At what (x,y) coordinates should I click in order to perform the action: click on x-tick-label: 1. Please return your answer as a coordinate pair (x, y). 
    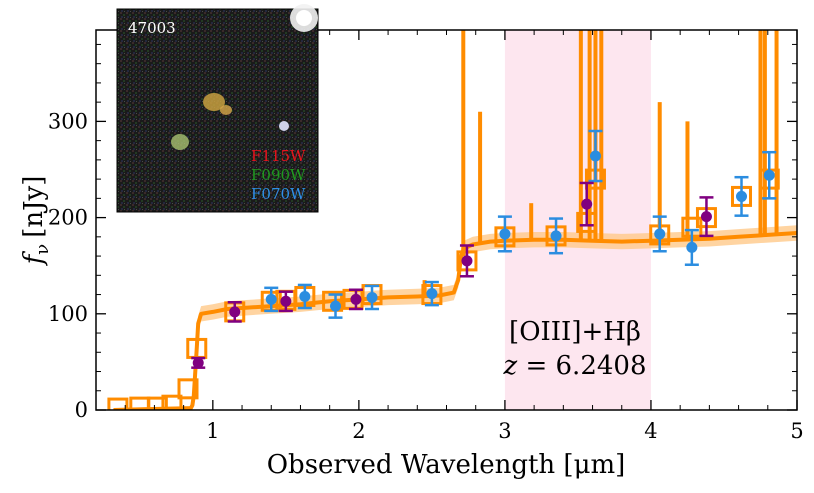
    Looking at the image, I should click on (212, 431).